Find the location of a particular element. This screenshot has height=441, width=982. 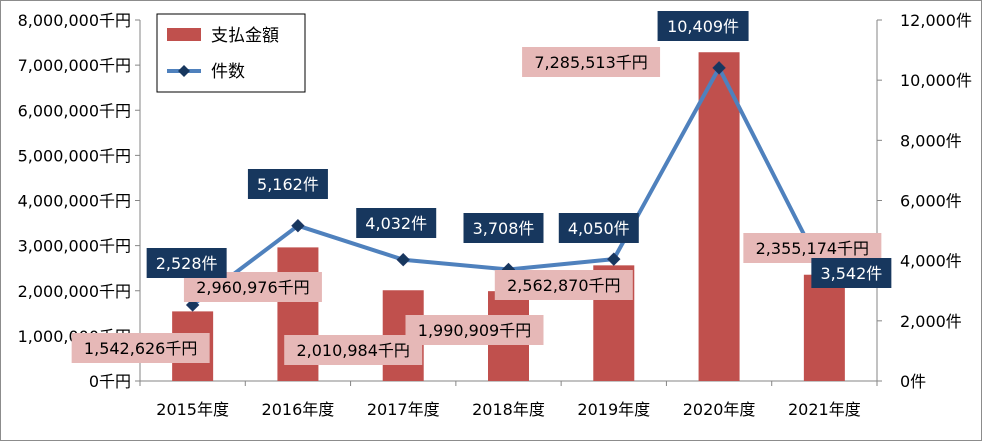

count-label-text: 10,409件 is located at coordinates (703, 26).